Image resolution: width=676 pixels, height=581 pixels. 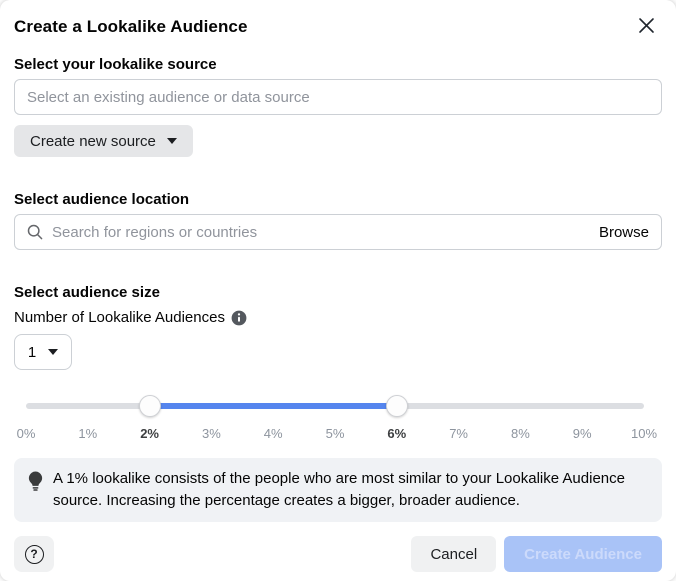 I want to click on audience-location-label: Select audience location, so click(x=102, y=199).